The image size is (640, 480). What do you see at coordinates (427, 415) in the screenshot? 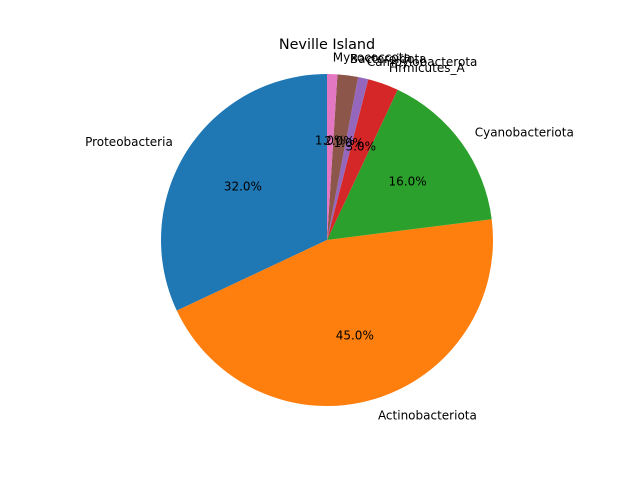
I see `slice-label-1: Actinobacteriota` at bounding box center [427, 415].